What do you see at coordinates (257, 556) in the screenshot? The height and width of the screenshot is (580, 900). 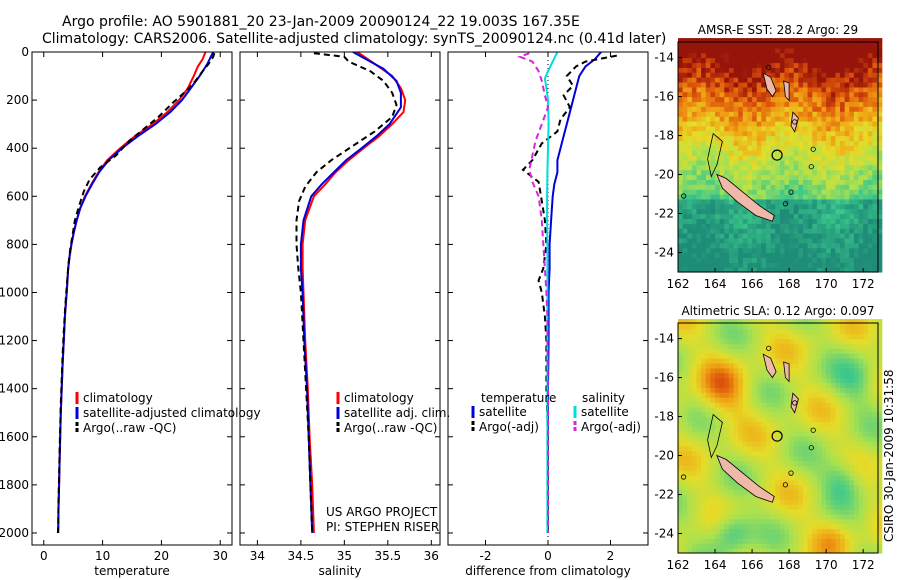 I see `x-tick-label: 34` at bounding box center [257, 556].